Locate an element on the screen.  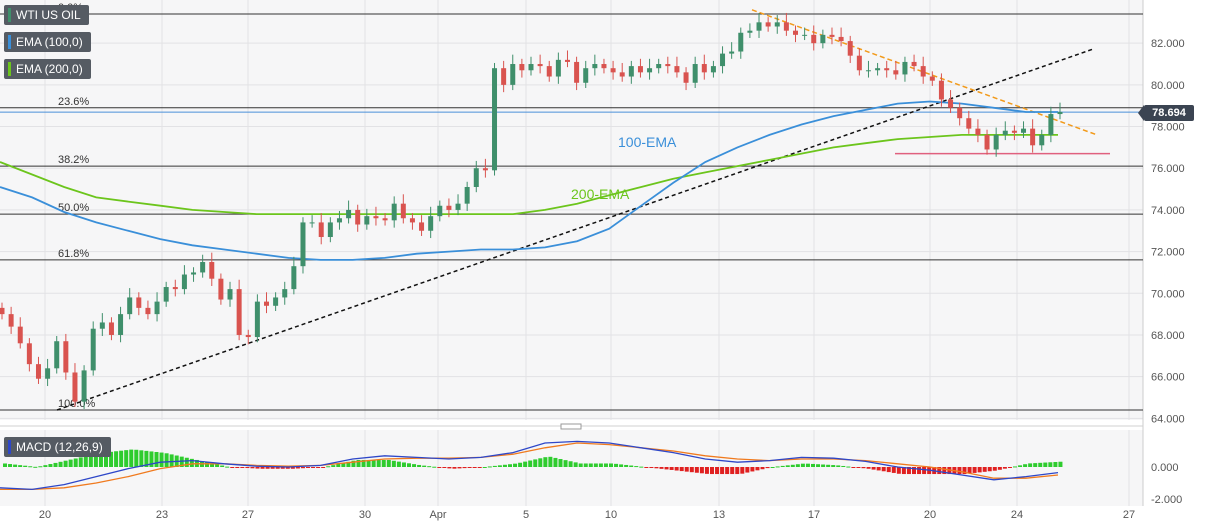
symbol-legend: WTI US OIL is located at coordinates (46, 15).